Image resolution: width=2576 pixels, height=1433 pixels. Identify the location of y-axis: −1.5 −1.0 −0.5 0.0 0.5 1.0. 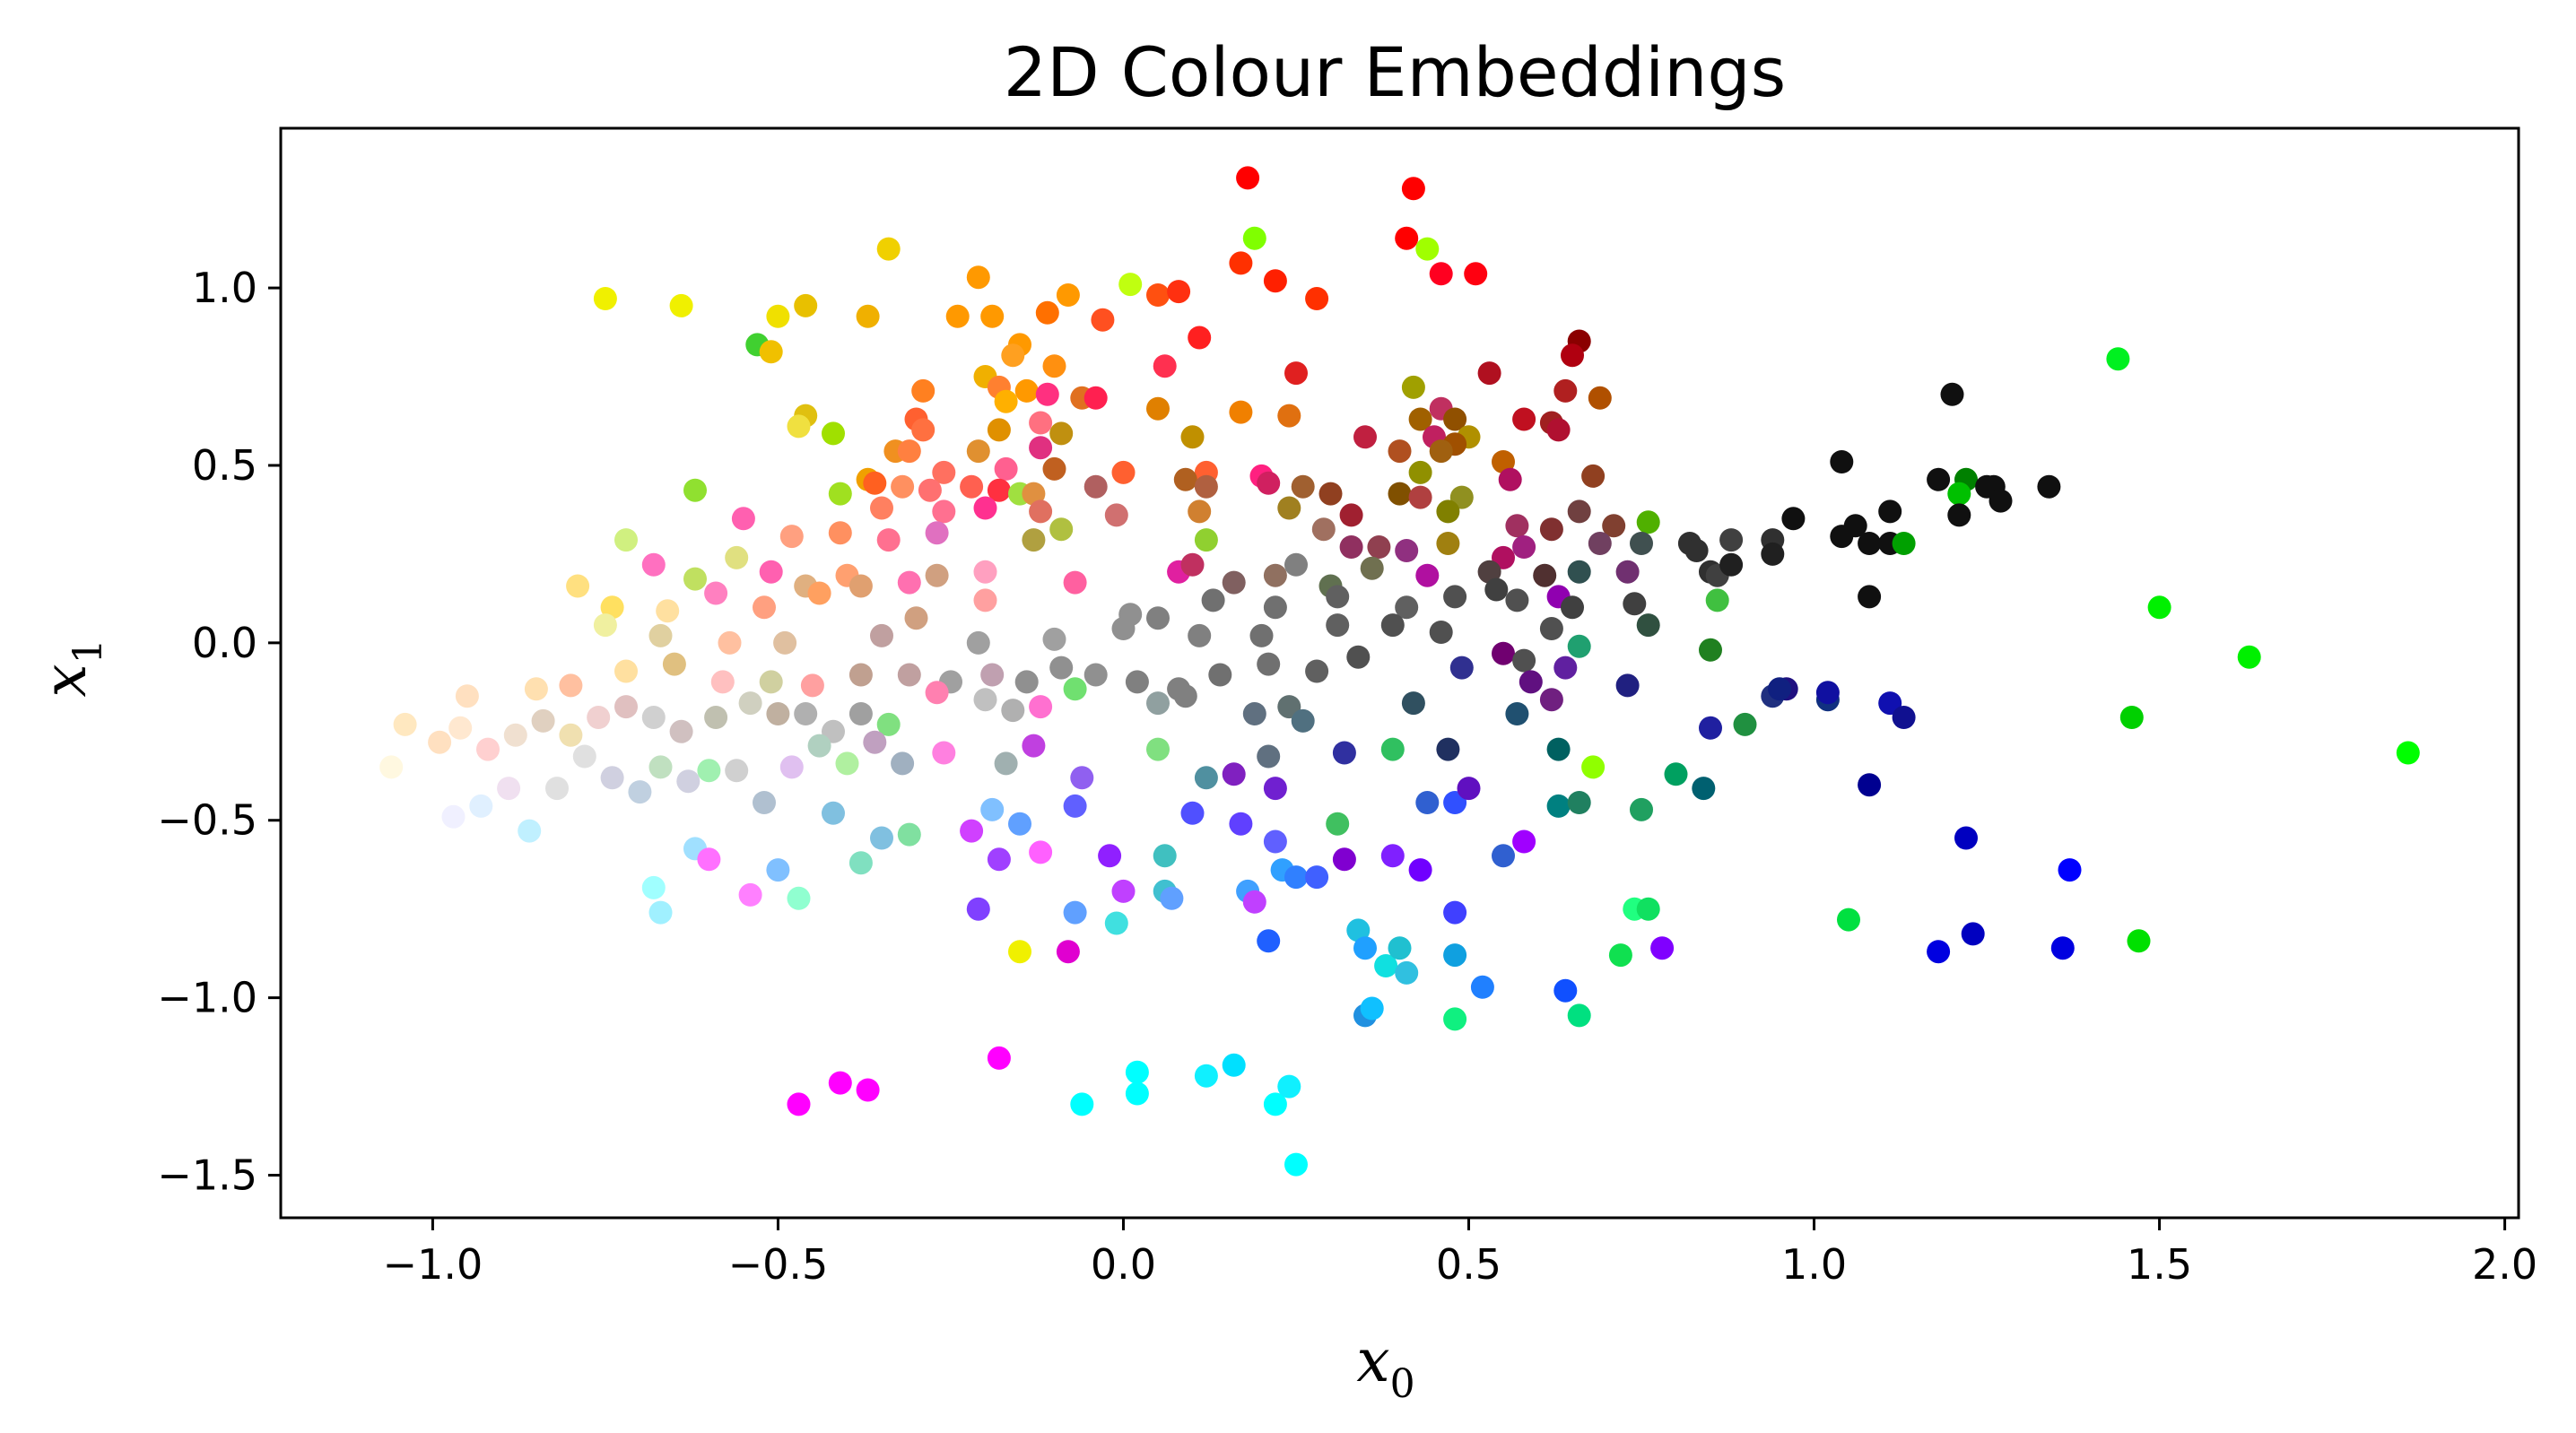
(219, 732).